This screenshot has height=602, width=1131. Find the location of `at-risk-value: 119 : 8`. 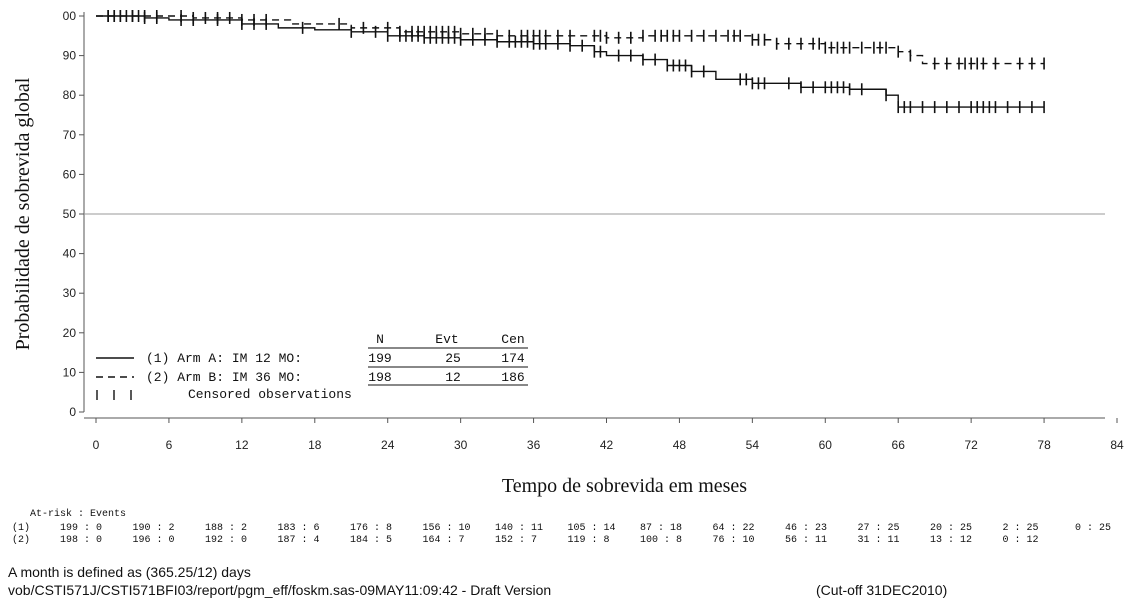

at-risk-value: 119 : 8 is located at coordinates (589, 540).